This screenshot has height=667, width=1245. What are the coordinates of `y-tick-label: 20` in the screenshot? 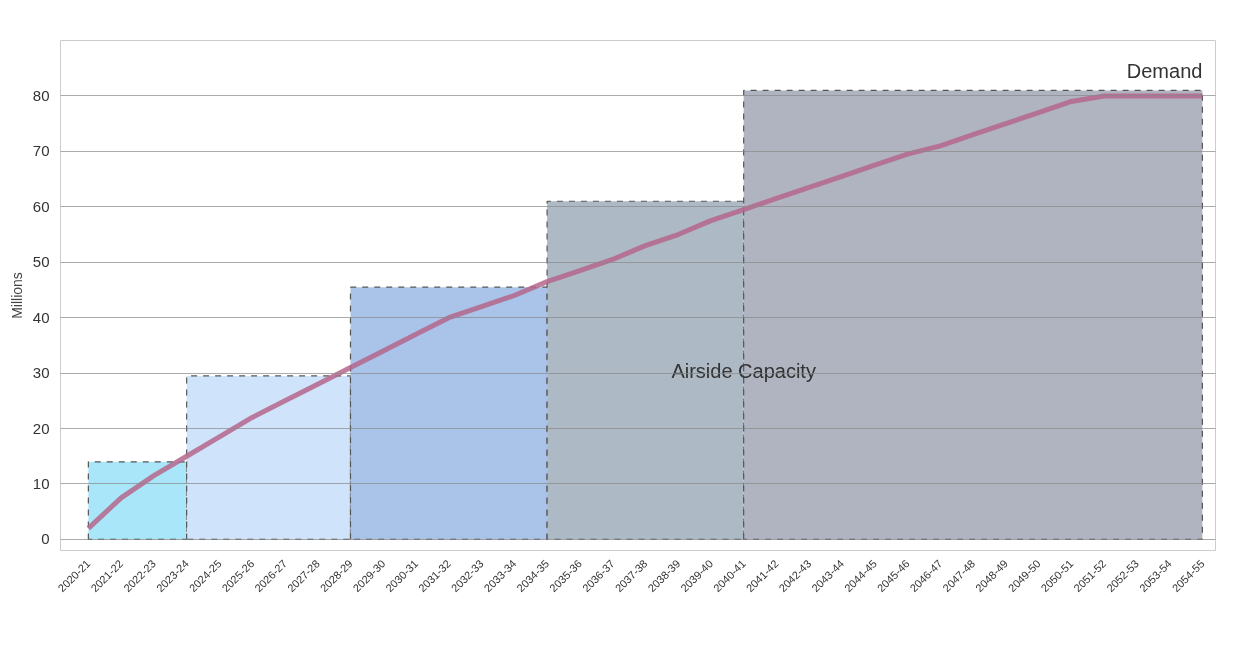 It's located at (41, 428).